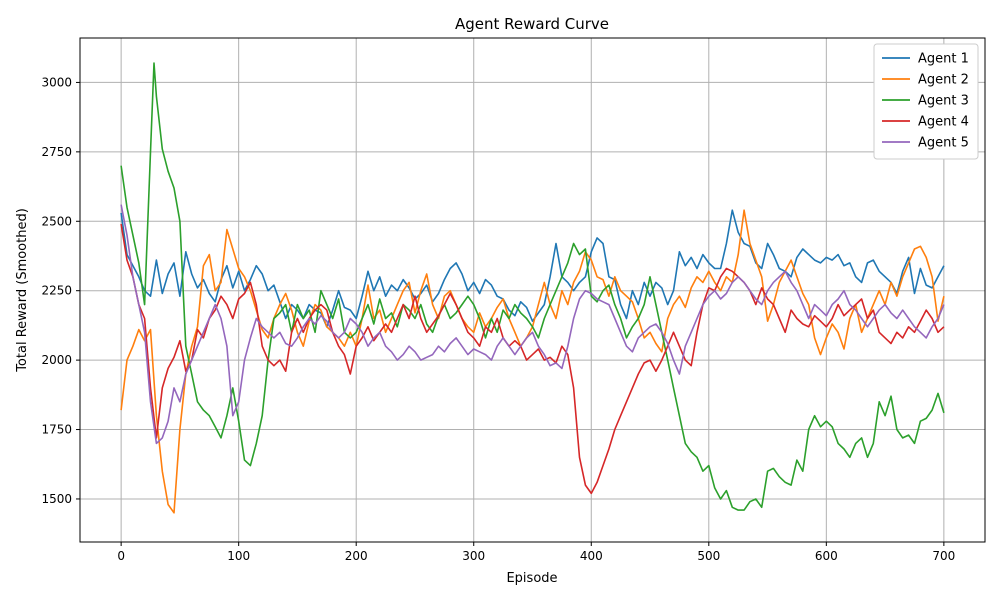  What do you see at coordinates (943, 80) in the screenshot?
I see `legend-label-agent-2: Agent 2` at bounding box center [943, 80].